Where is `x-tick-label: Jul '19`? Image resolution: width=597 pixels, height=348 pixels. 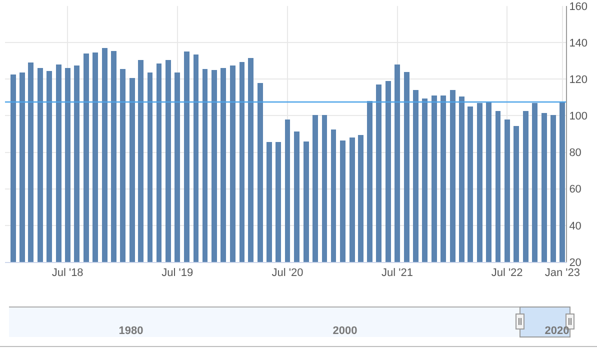 x-tick-label: Jul '19 is located at coordinates (178, 273).